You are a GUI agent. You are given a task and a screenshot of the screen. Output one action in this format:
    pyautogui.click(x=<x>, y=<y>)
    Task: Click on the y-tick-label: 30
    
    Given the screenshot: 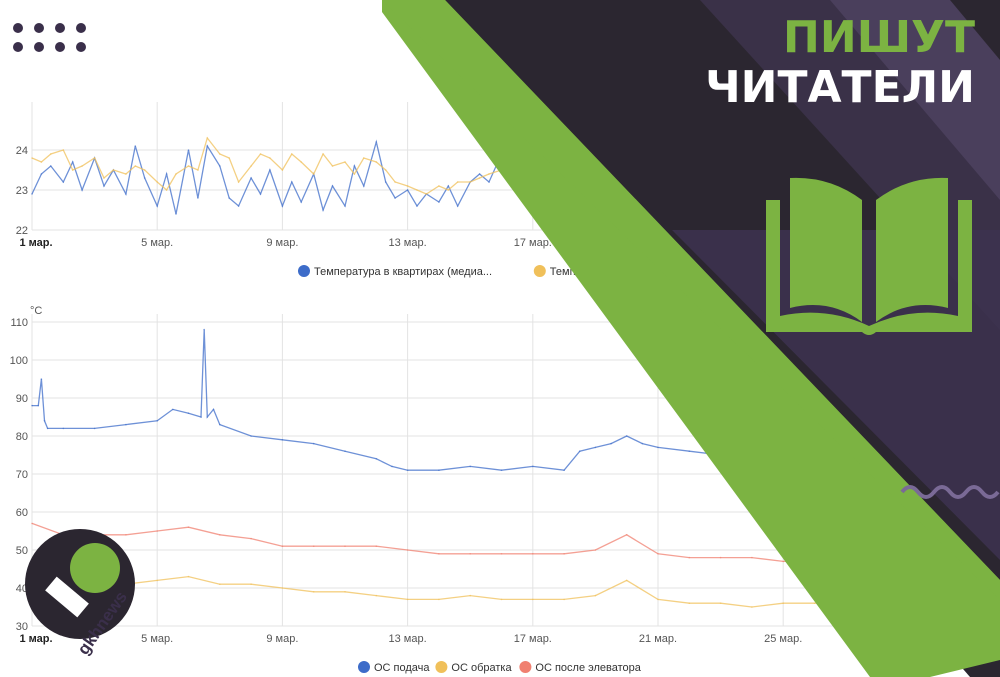 What is the action you would take?
    pyautogui.click(x=22, y=627)
    